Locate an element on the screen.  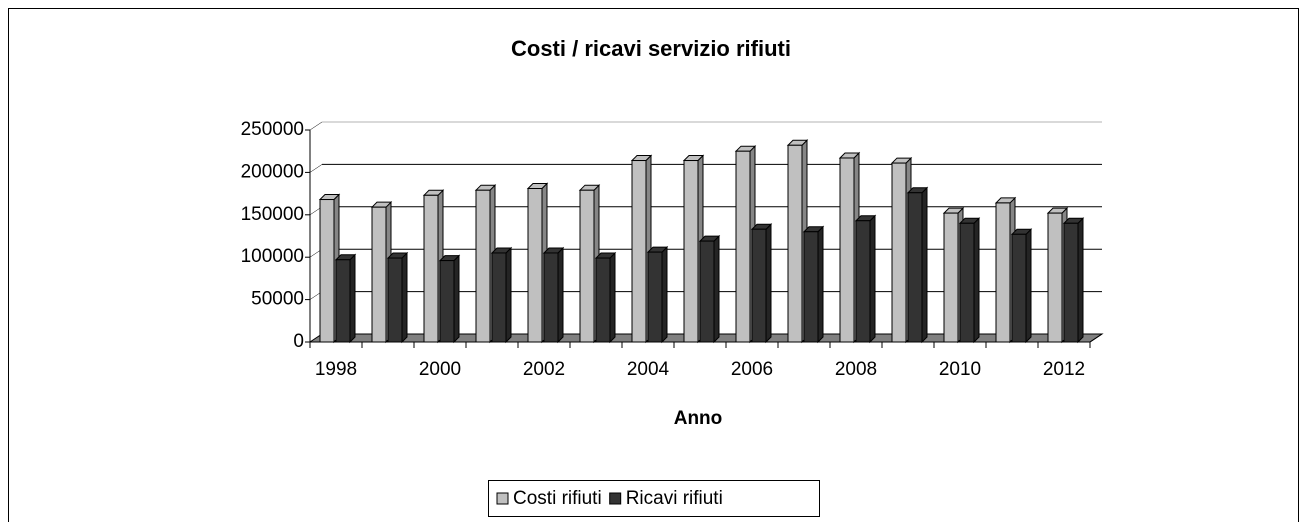
x-tick-label: 2000 is located at coordinates (440, 369).